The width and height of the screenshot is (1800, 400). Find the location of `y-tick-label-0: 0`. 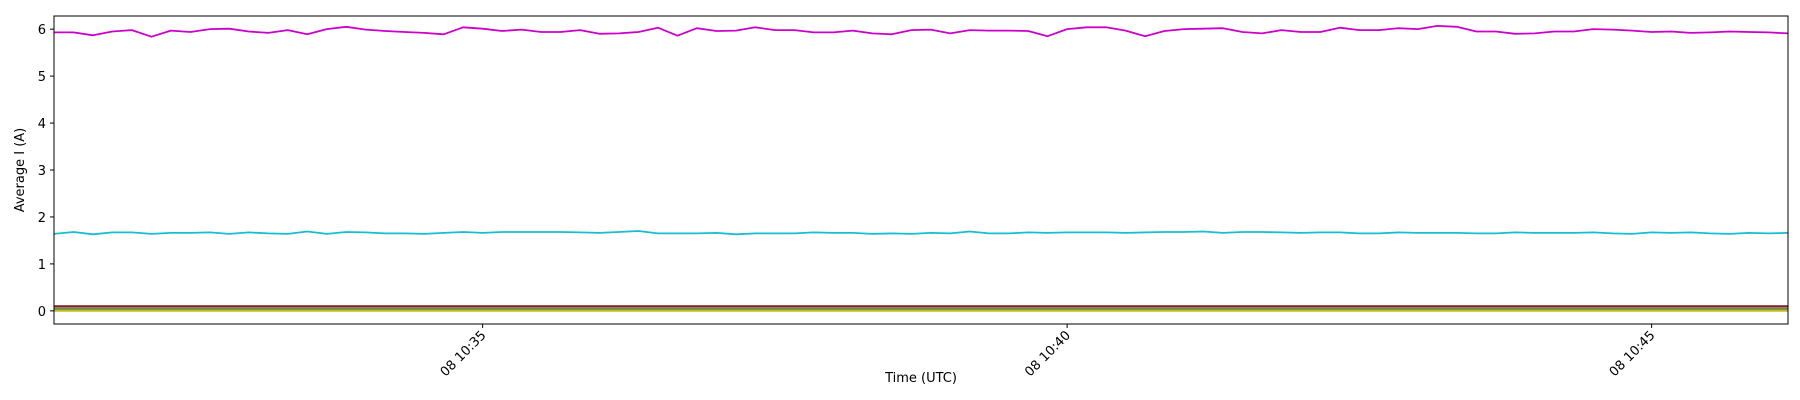

y-tick-label-0: 0 is located at coordinates (42, 312).